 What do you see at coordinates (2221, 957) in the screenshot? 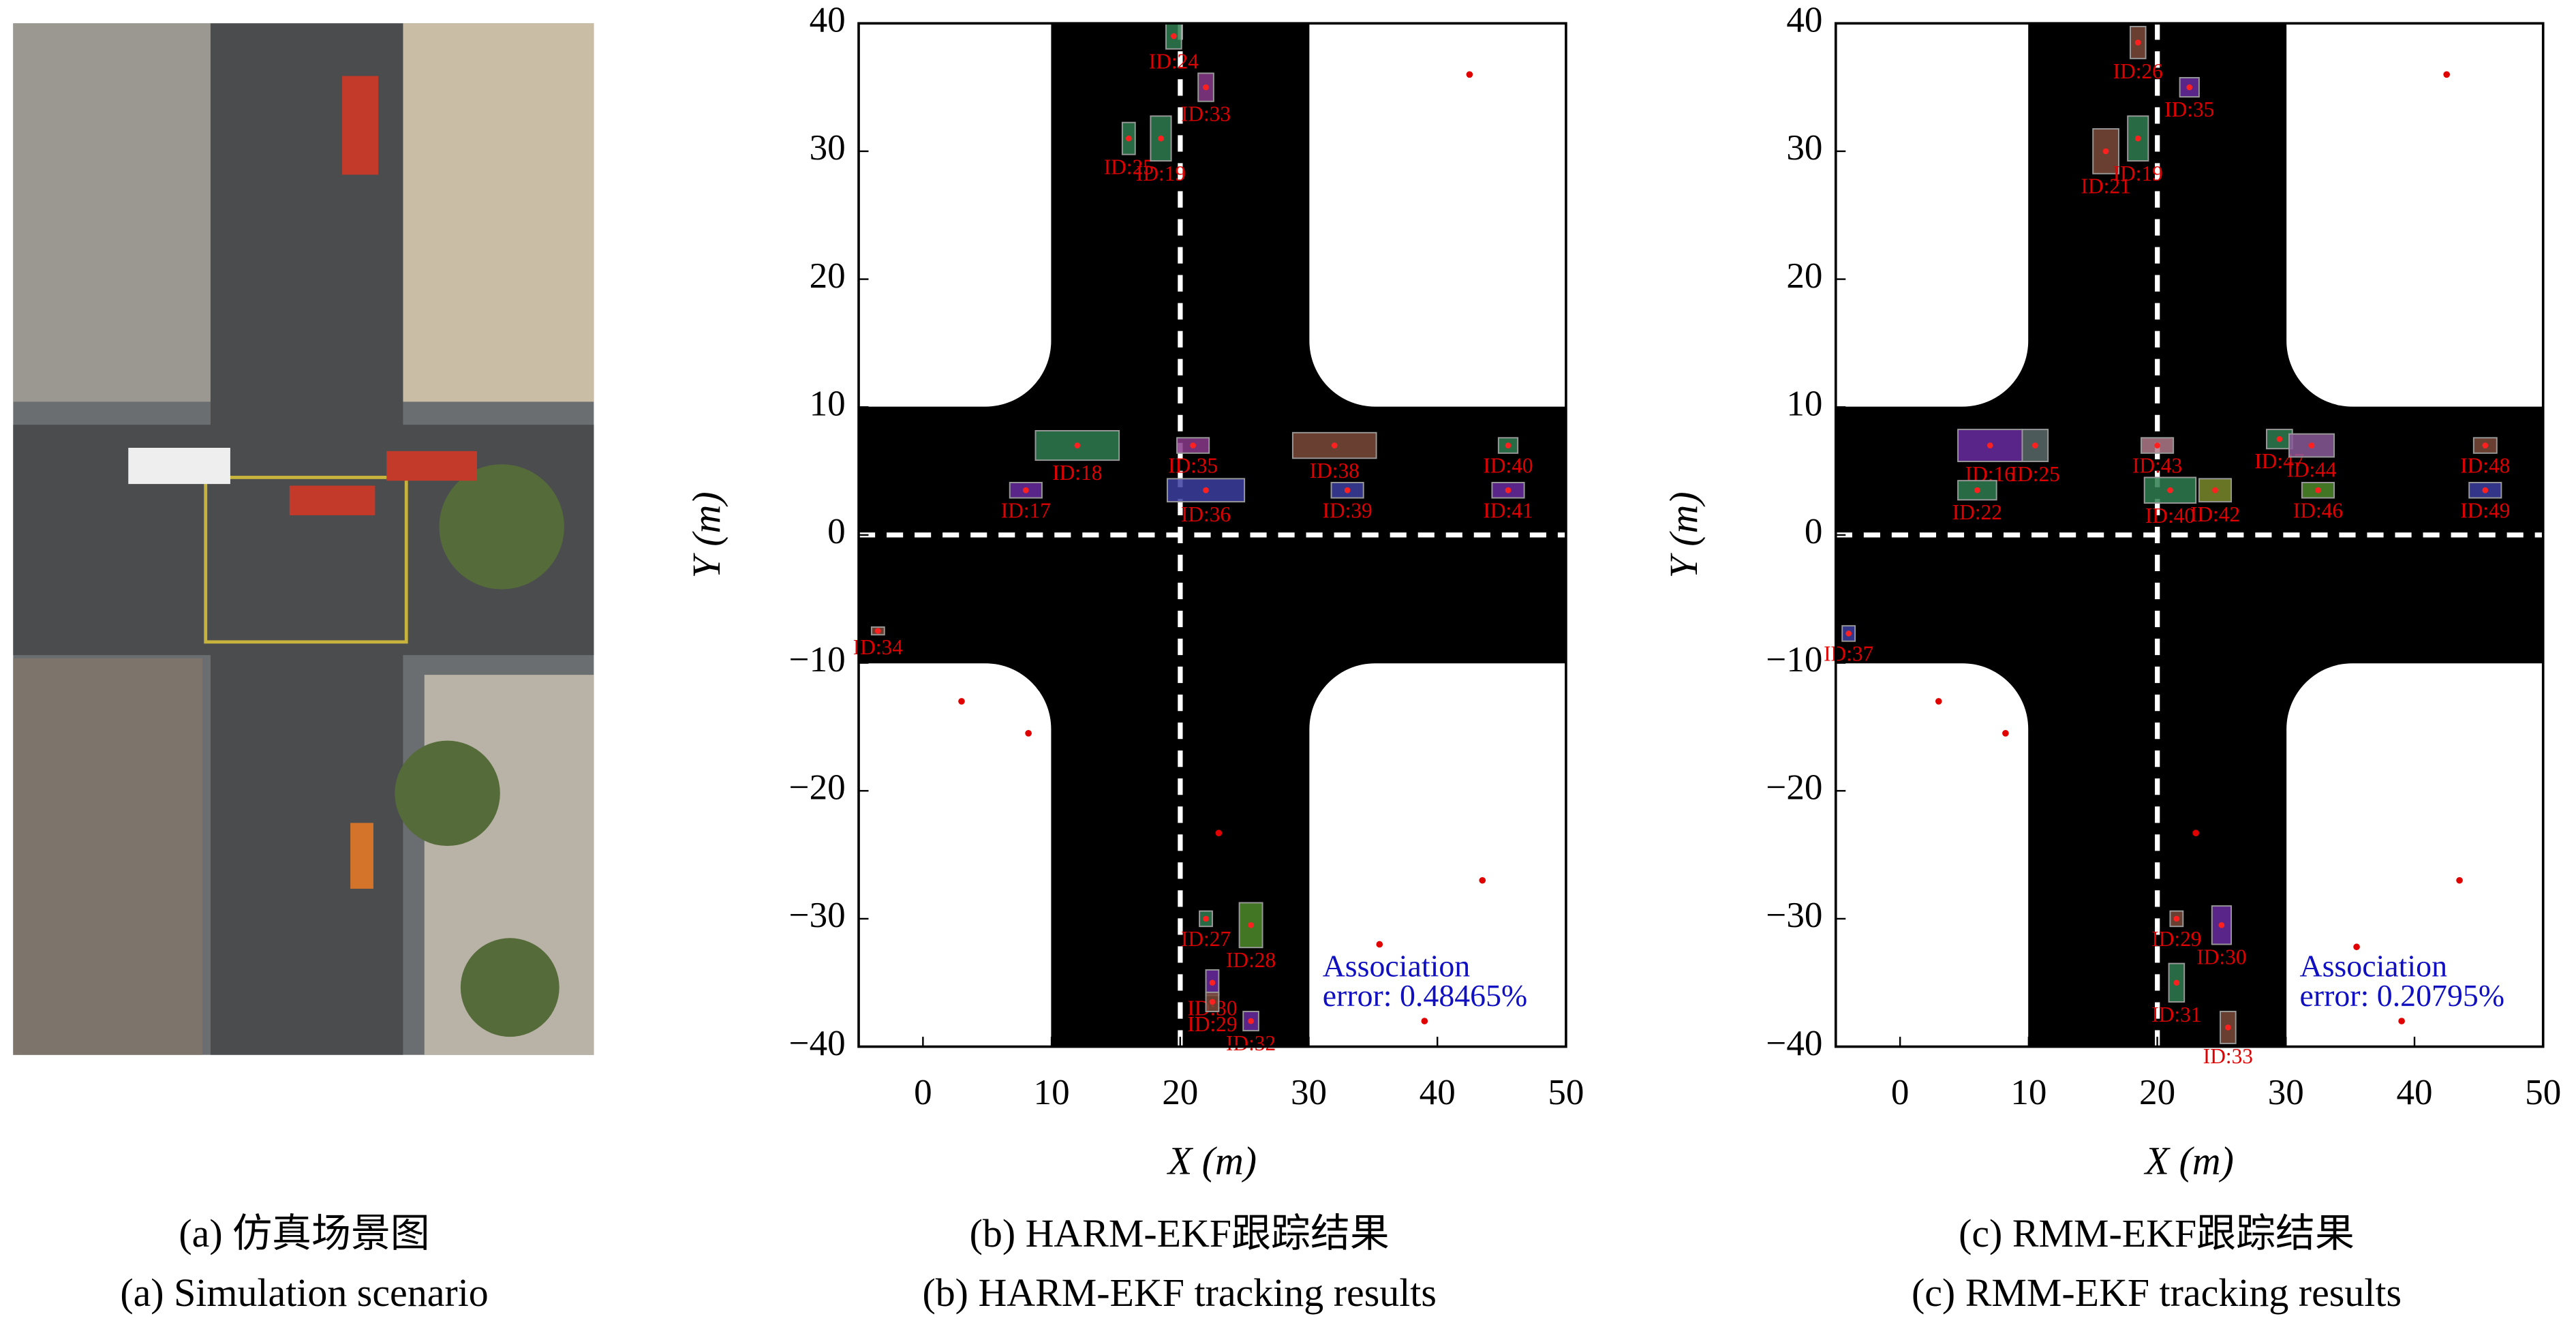
I see `object-label: ID:30` at bounding box center [2221, 957].